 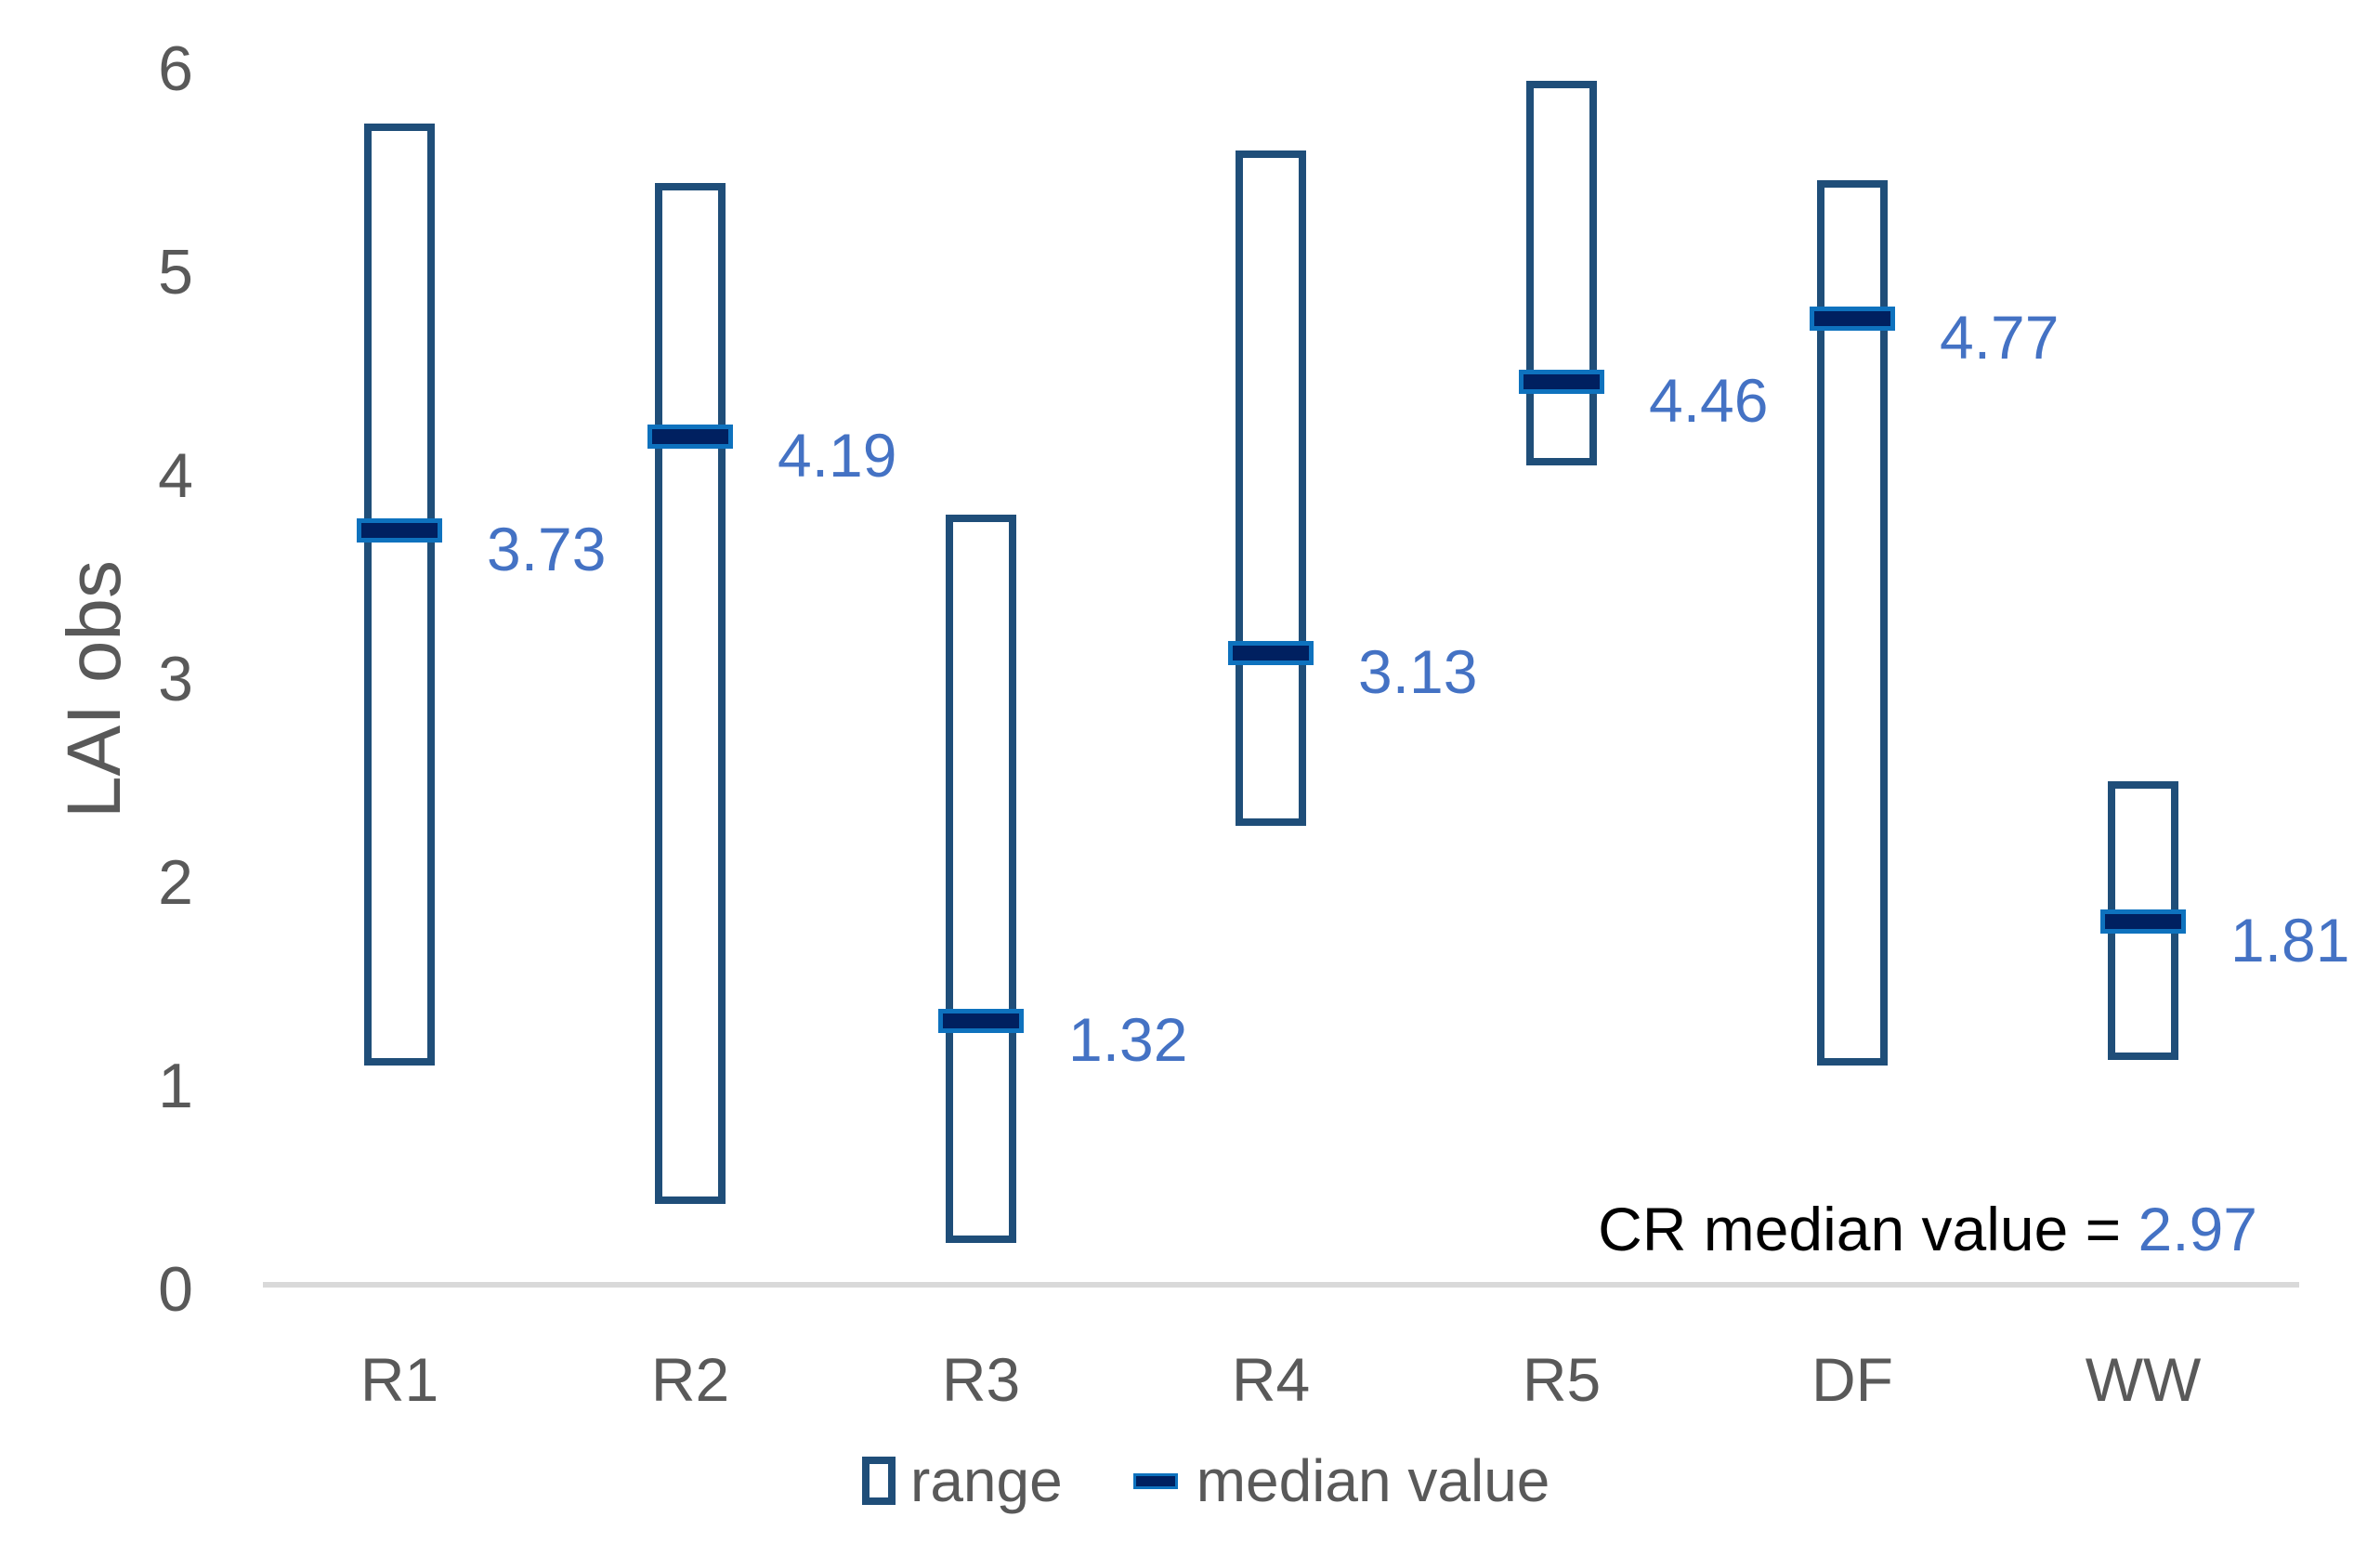 What do you see at coordinates (1562, 1379) in the screenshot?
I see `x-axis-label: R5` at bounding box center [1562, 1379].